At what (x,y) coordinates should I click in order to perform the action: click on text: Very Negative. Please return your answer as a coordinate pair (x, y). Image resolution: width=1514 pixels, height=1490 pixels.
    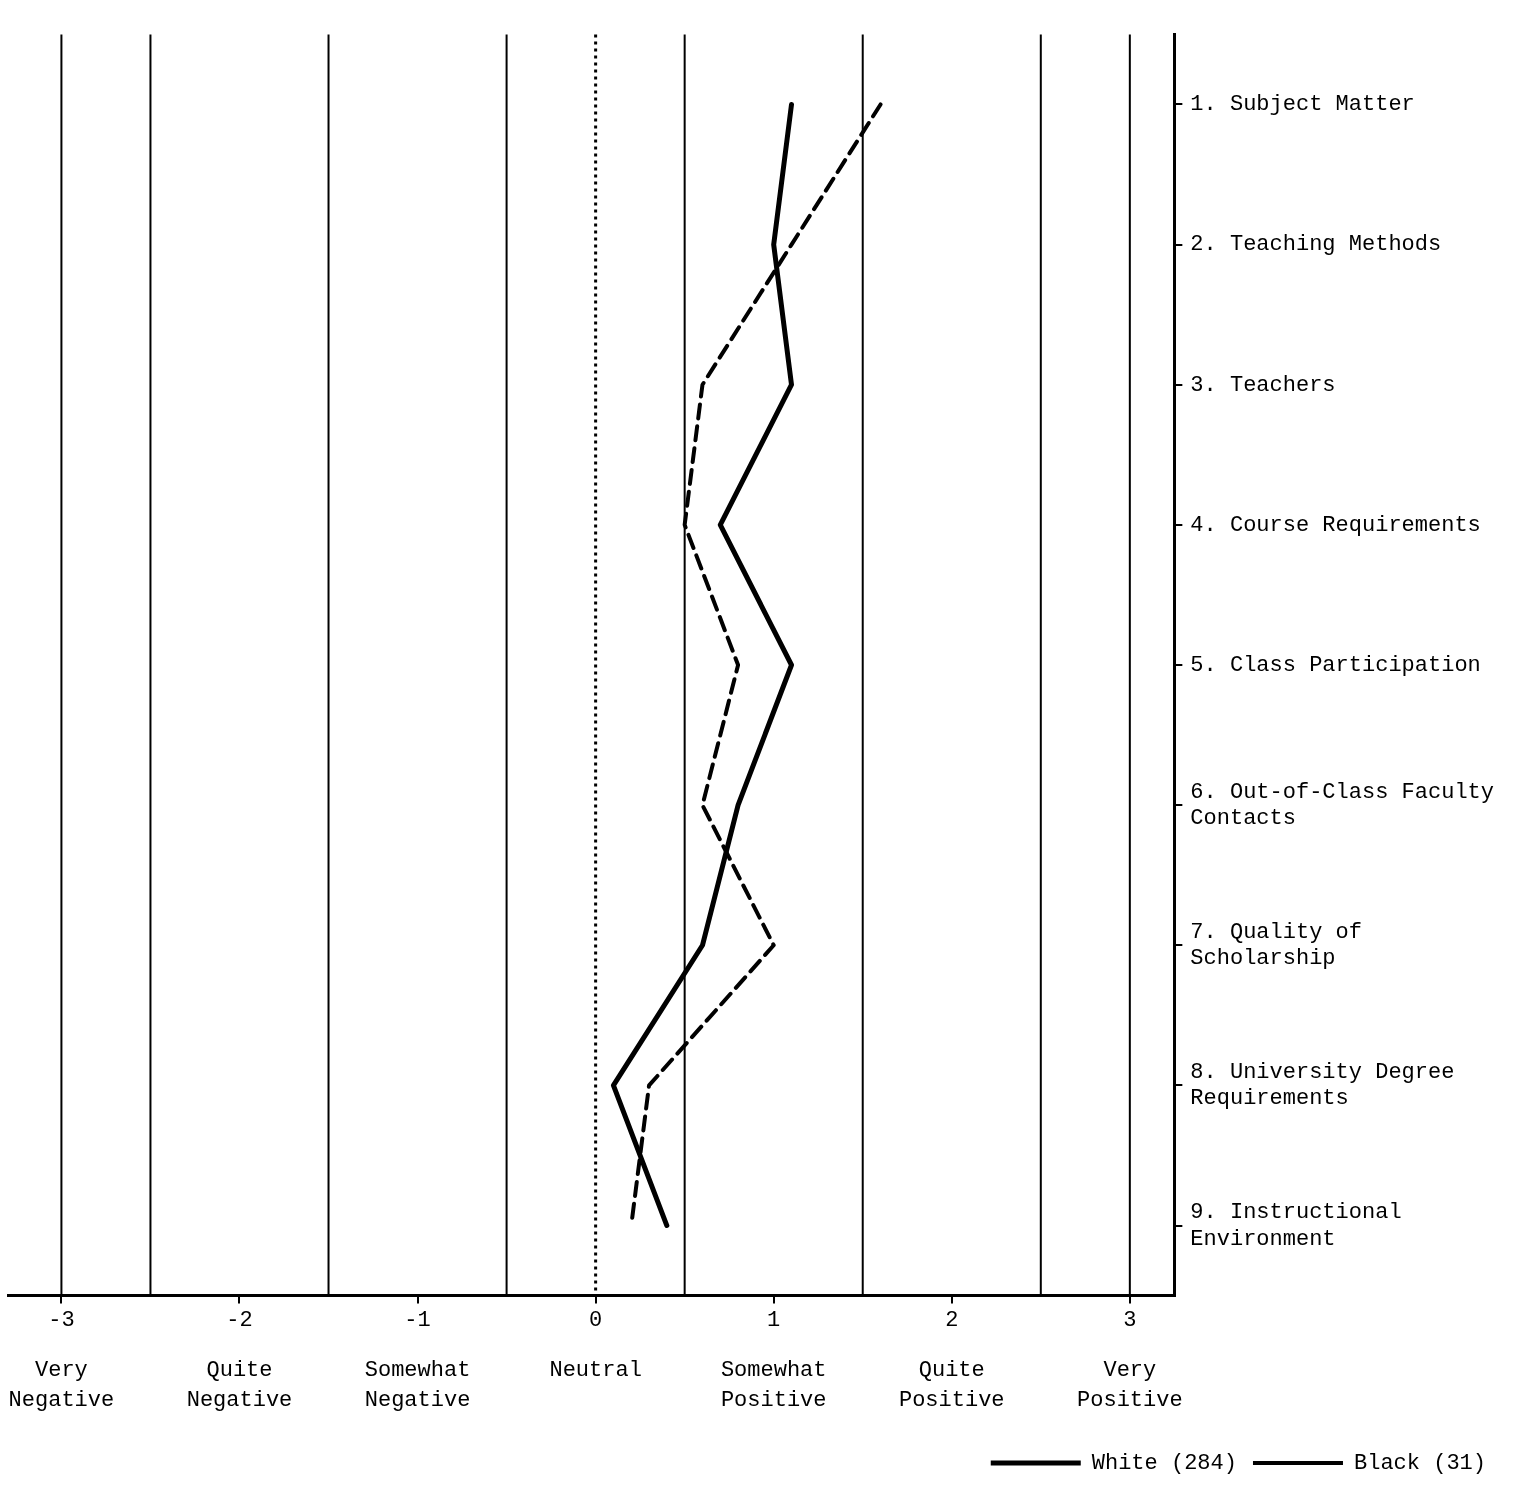
    Looking at the image, I should click on (61, 1386).